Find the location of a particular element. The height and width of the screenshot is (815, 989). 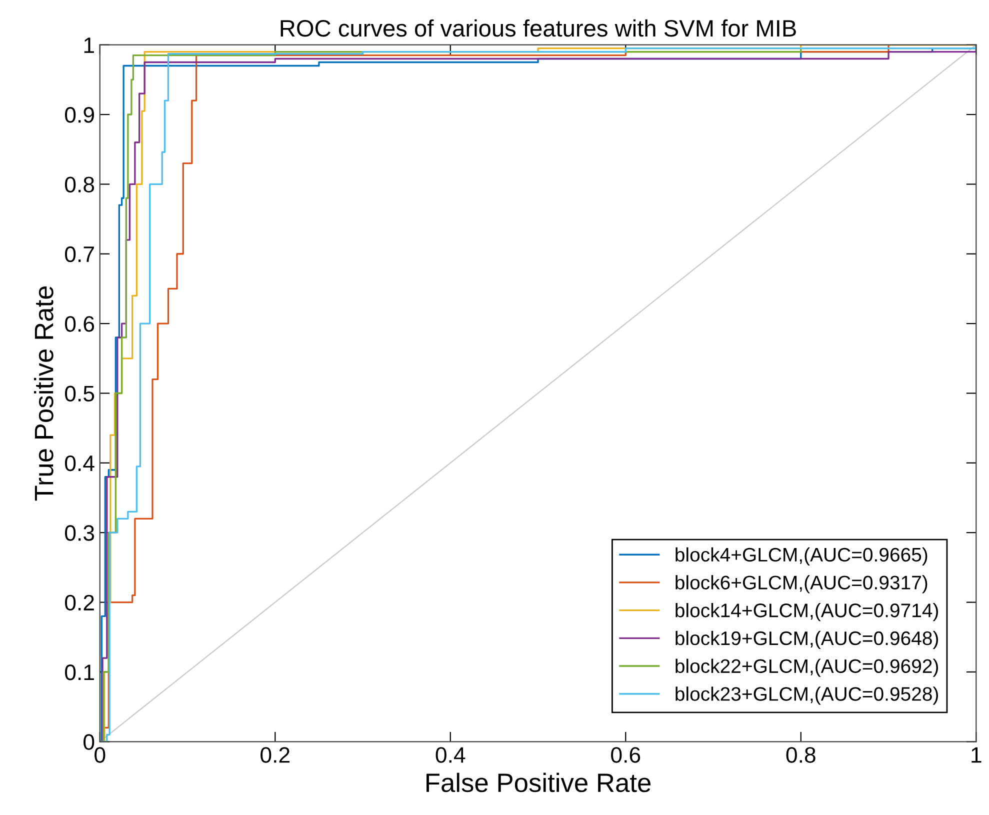

legend-label: block23+GLCM,(AUC=0.9528) is located at coordinates (807, 695).